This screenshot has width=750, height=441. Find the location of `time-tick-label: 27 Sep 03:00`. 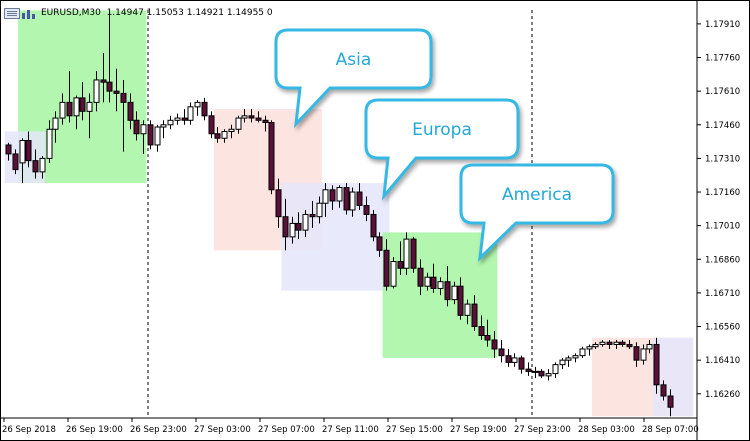

time-tick-label: 27 Sep 03:00 is located at coordinates (222, 430).